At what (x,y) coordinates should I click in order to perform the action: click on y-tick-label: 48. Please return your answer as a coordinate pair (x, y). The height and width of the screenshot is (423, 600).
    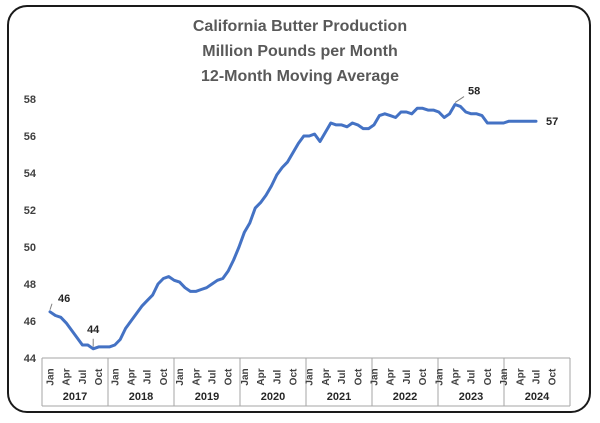
    Looking at the image, I should click on (30, 285).